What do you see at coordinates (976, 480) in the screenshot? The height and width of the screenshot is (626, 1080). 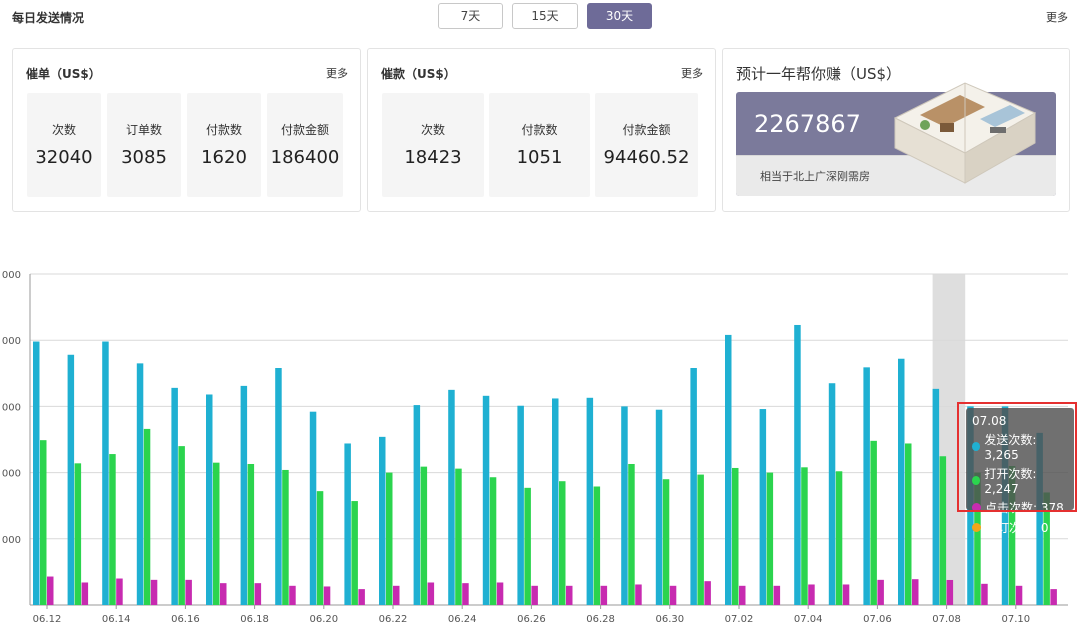 I see `legend-dot-open` at bounding box center [976, 480].